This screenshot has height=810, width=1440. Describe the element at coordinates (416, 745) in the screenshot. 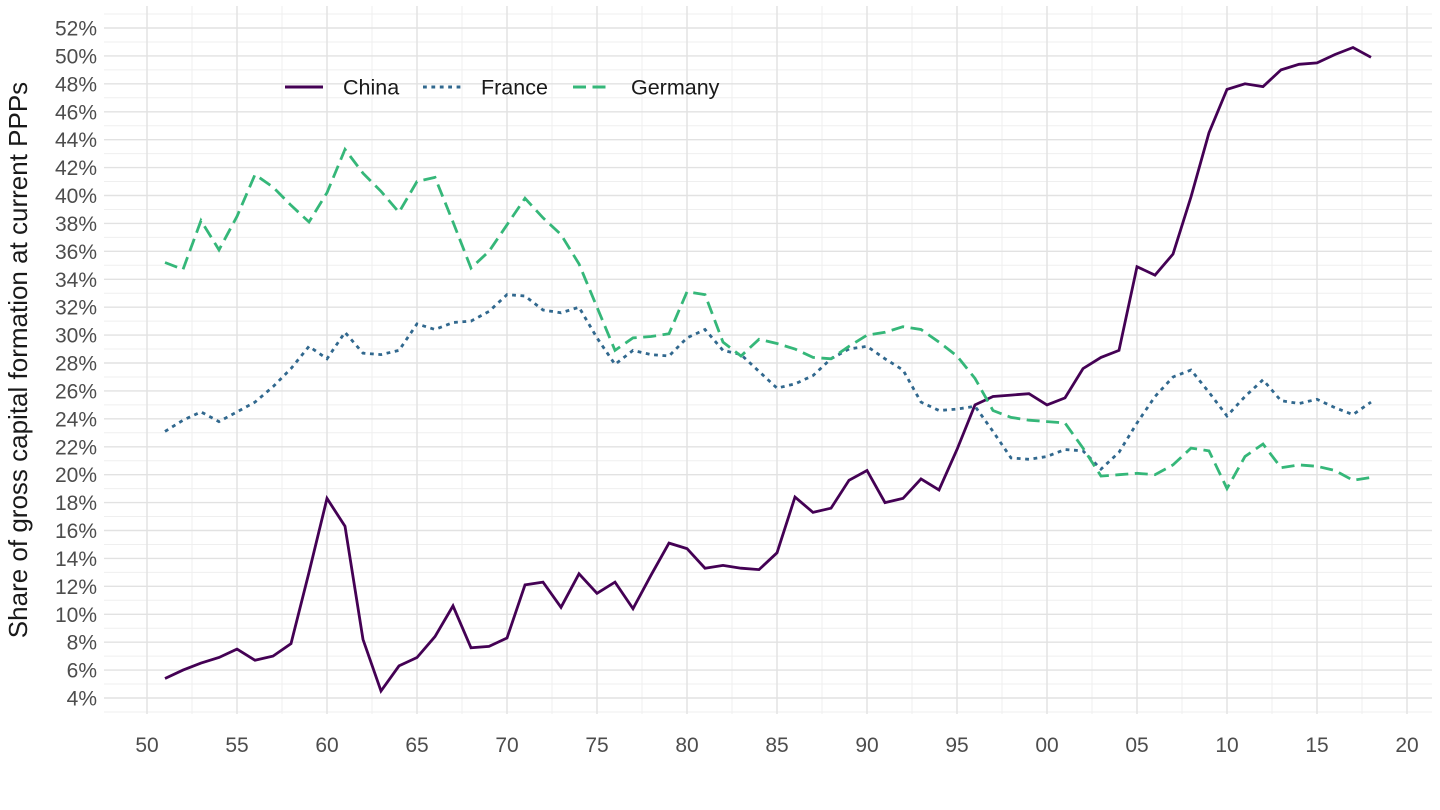

I see `x-tick-label: 65` at that location.